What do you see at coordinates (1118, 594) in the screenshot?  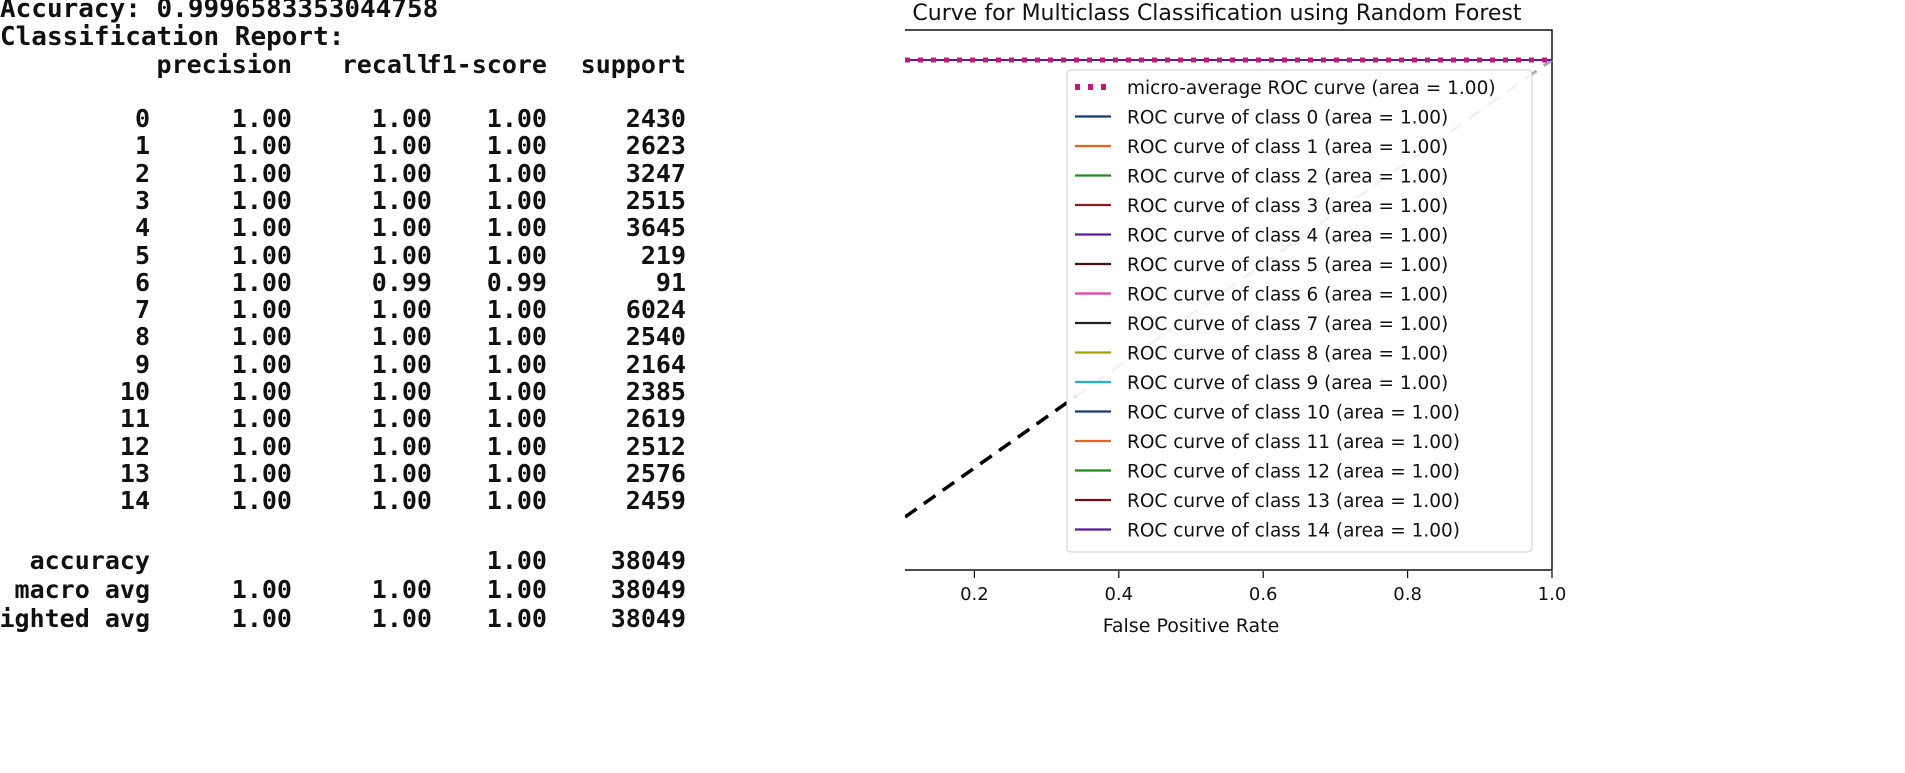 I see `x-tick-label: 0.4` at bounding box center [1118, 594].